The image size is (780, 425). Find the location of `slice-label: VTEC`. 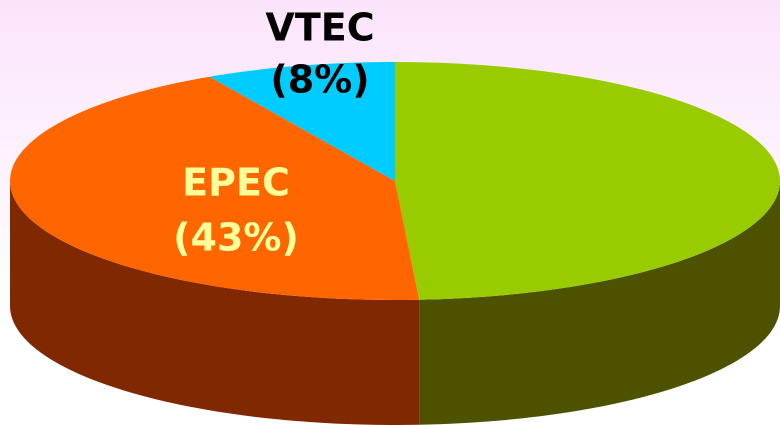

slice-label: VTEC is located at coordinates (319, 28).